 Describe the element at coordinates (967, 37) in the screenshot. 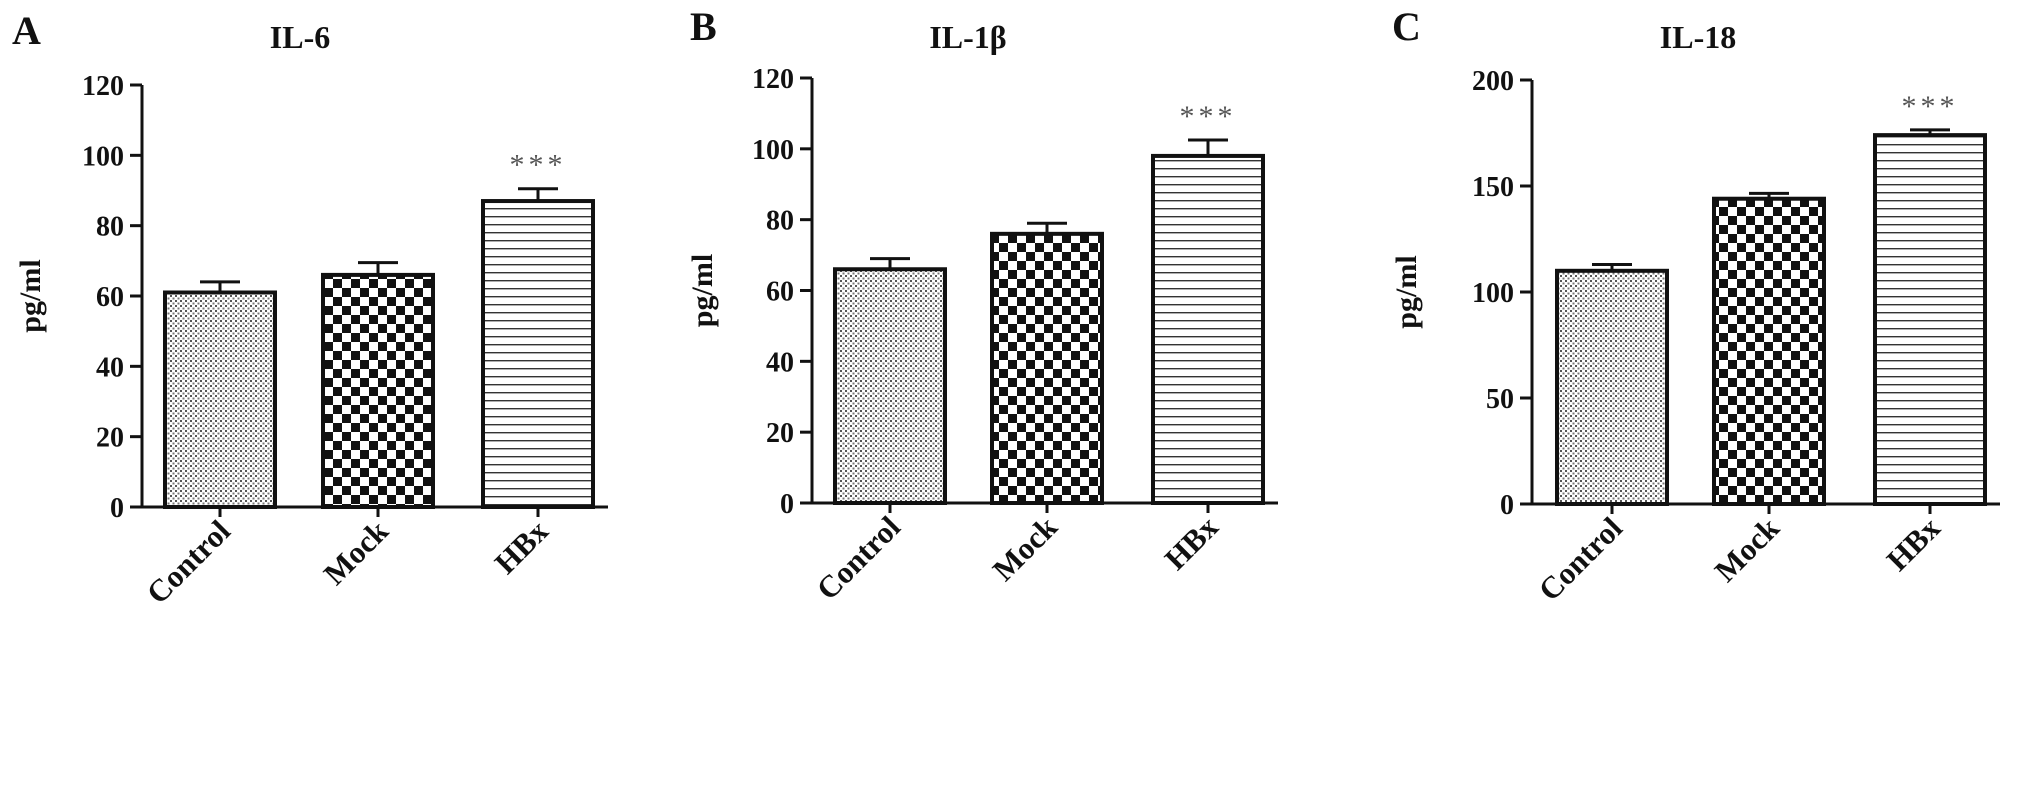

I see `chart-title: IL-1β` at that location.